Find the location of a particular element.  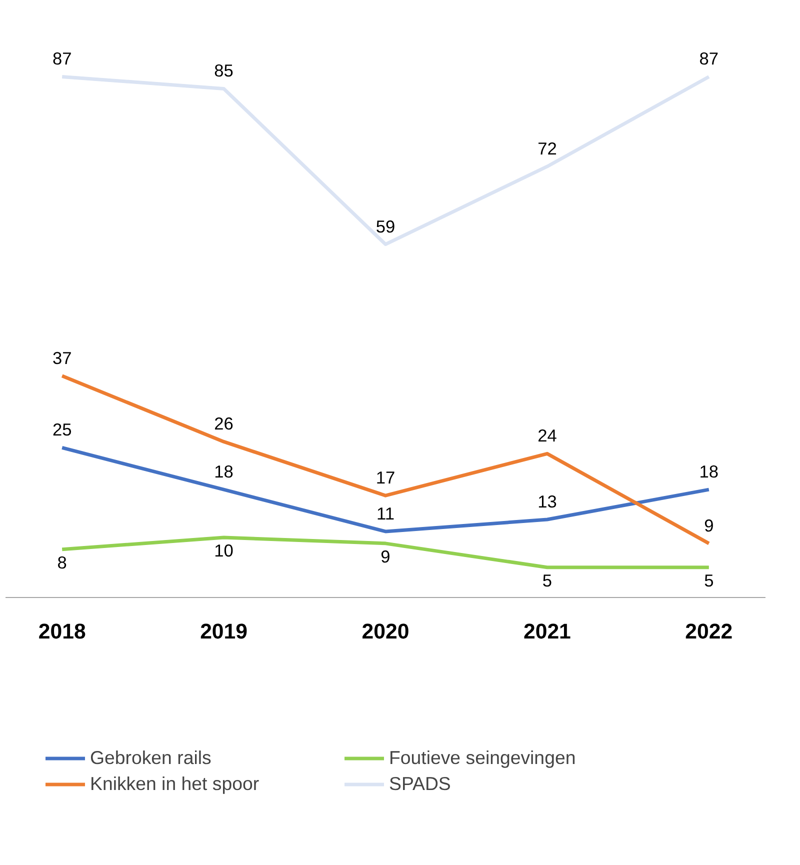

x-tick-label: 2020 is located at coordinates (386, 631).